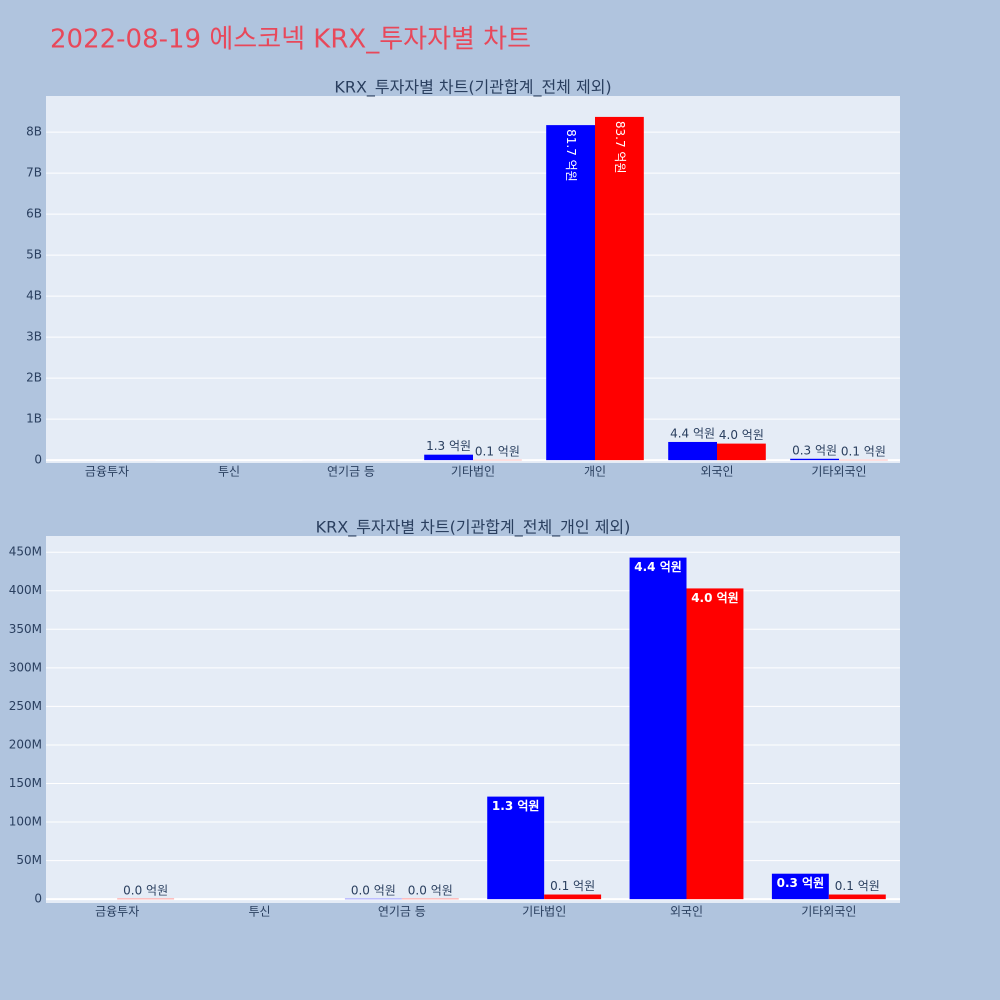  What do you see at coordinates (34, 296) in the screenshot?
I see `y-tick-label: 4B` at bounding box center [34, 296].